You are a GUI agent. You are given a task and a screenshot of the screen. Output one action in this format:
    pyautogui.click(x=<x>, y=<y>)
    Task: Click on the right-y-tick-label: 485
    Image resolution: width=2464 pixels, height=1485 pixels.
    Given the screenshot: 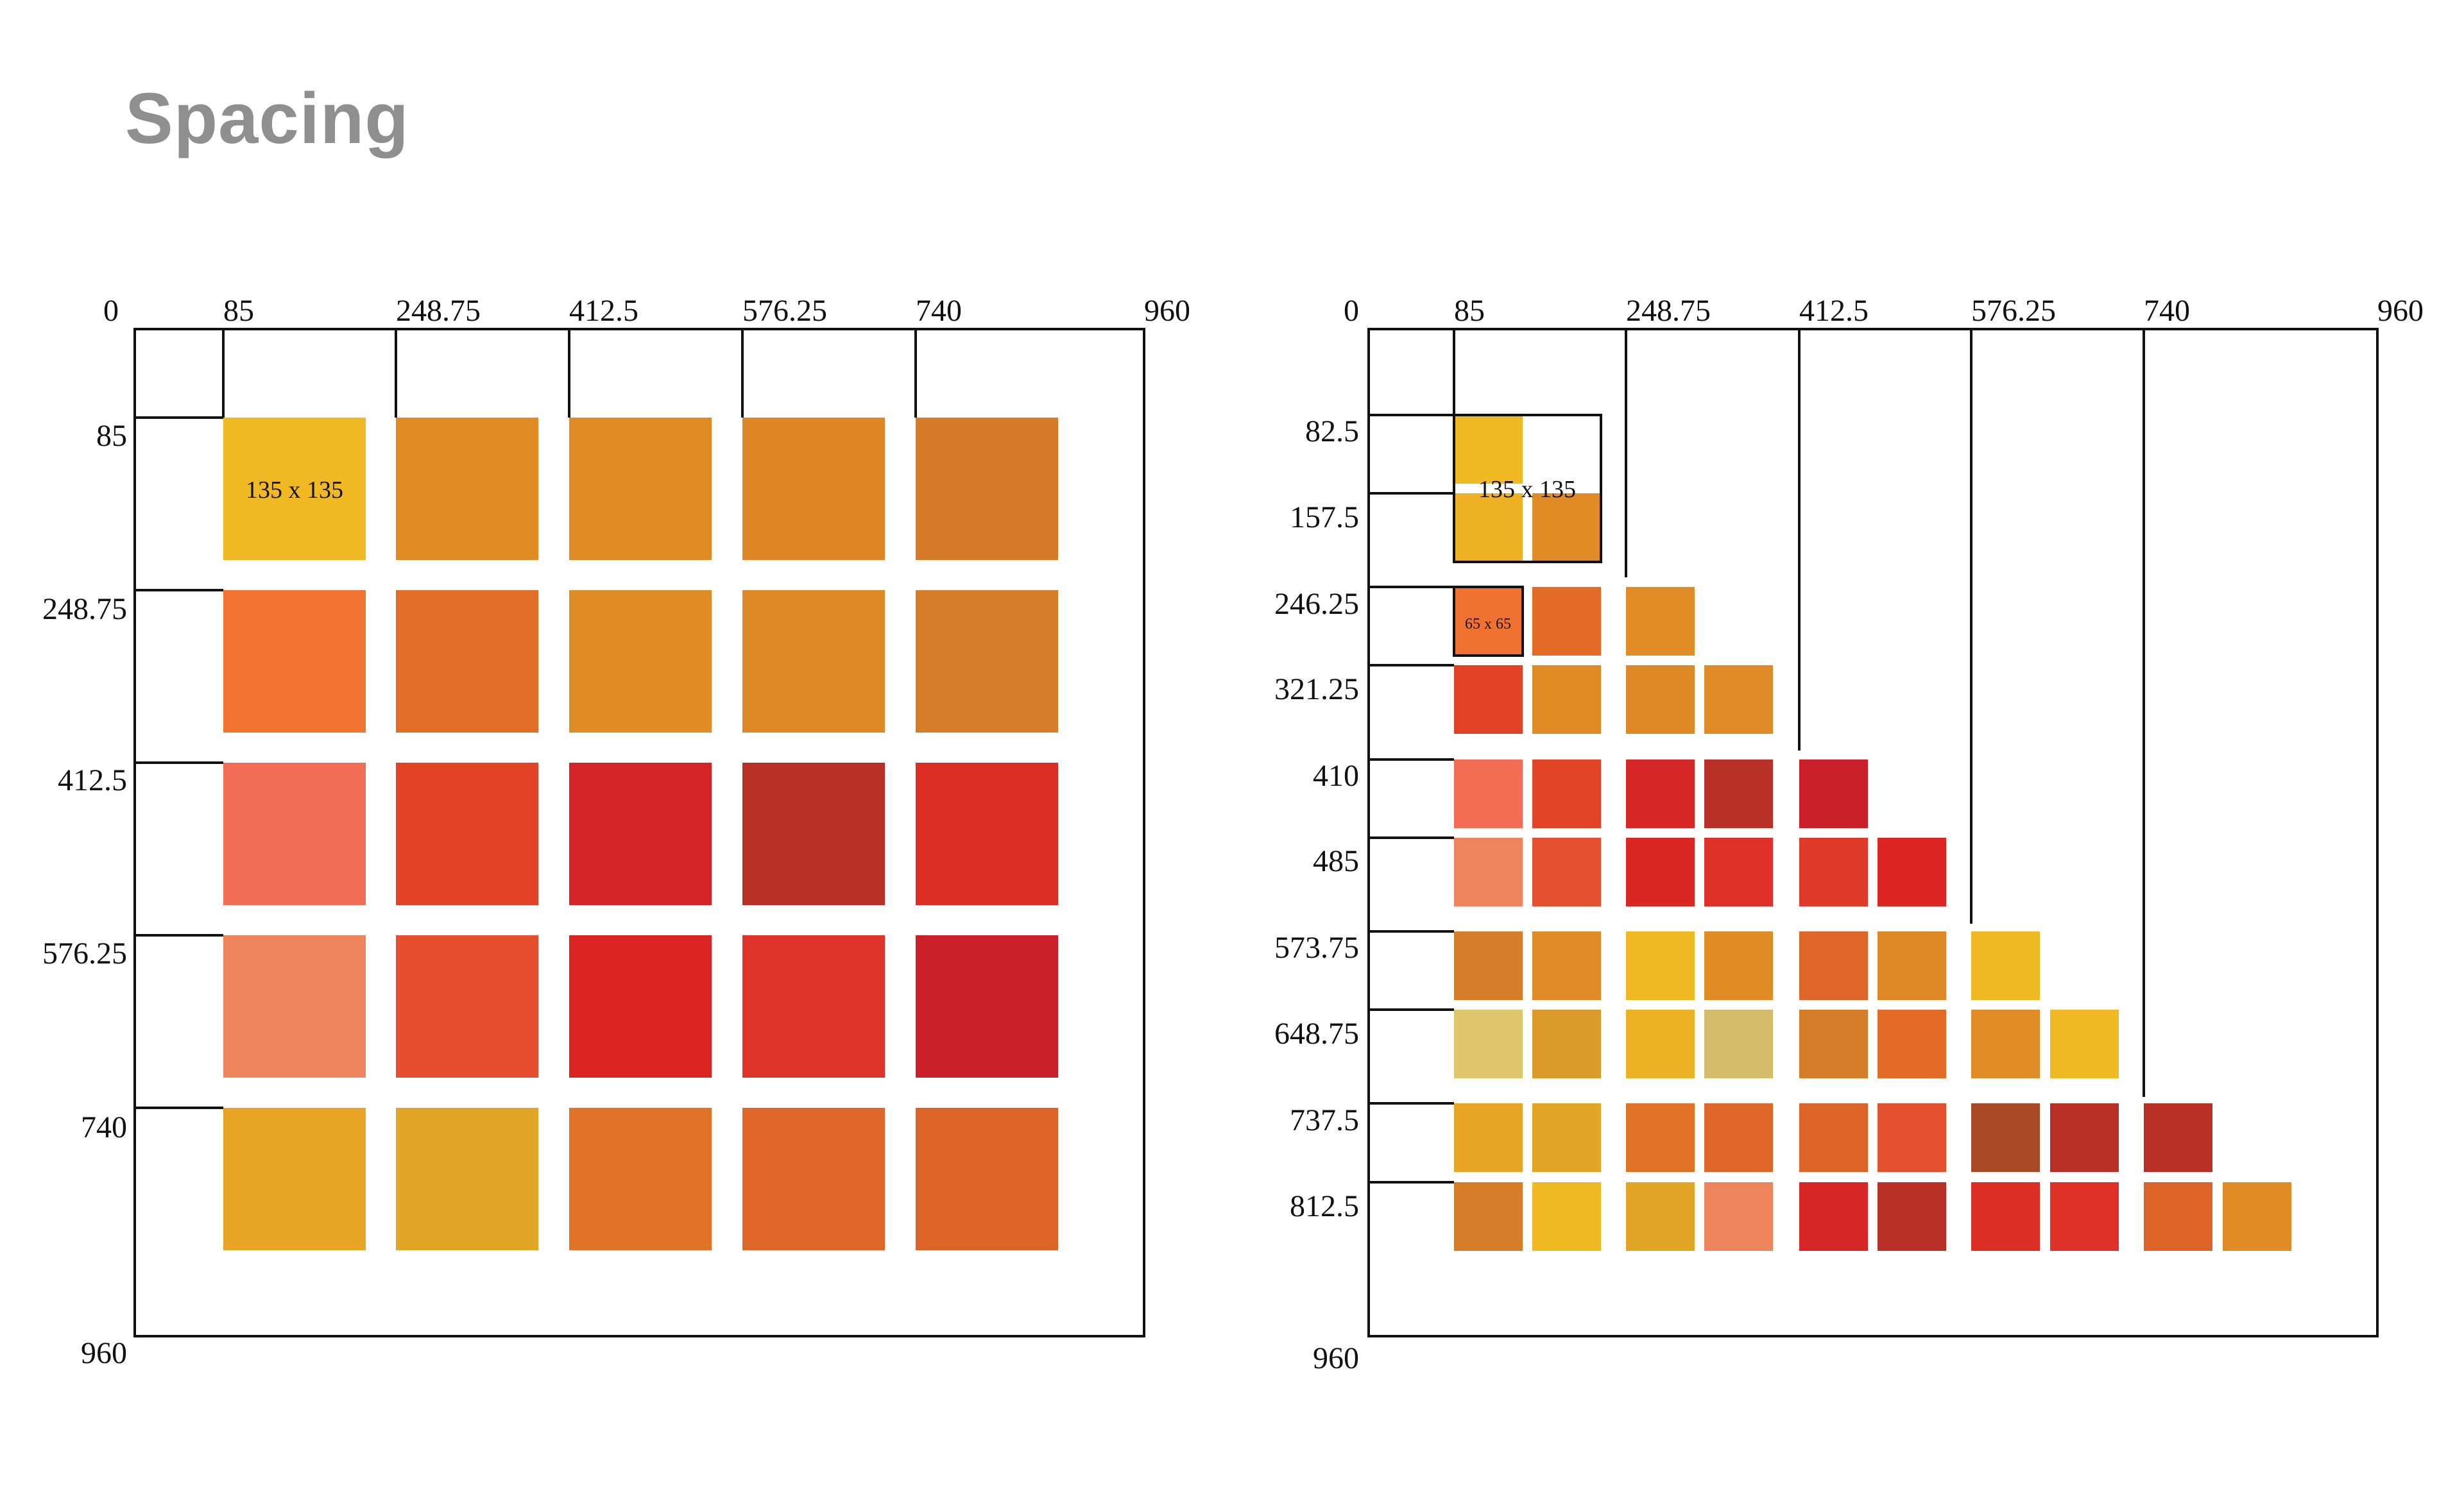 What is the action you would take?
    pyautogui.click(x=1336, y=861)
    